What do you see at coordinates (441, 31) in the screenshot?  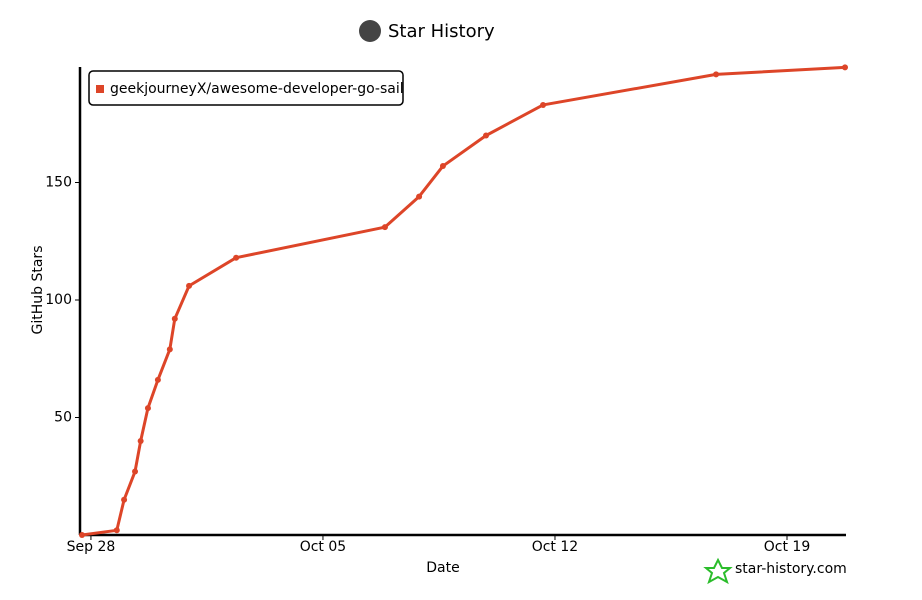 I see `chart-title: Star History` at bounding box center [441, 31].